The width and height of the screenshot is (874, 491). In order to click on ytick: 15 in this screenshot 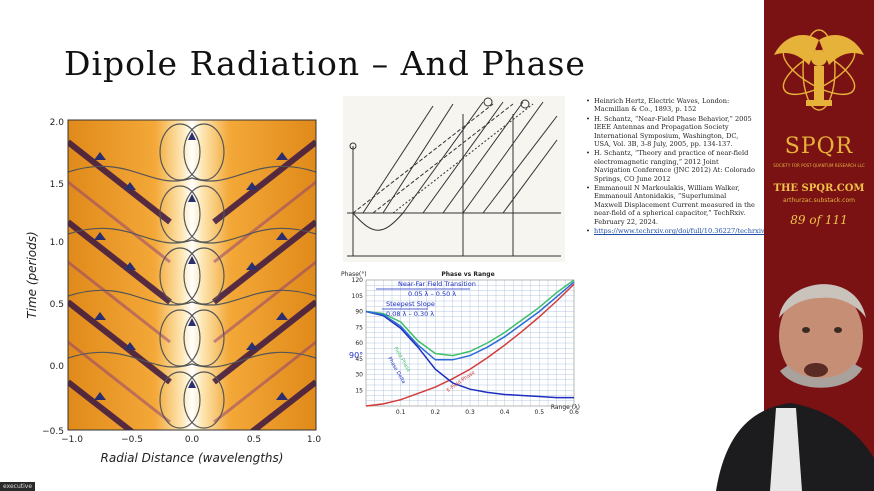, I will do `click(359, 390)`.